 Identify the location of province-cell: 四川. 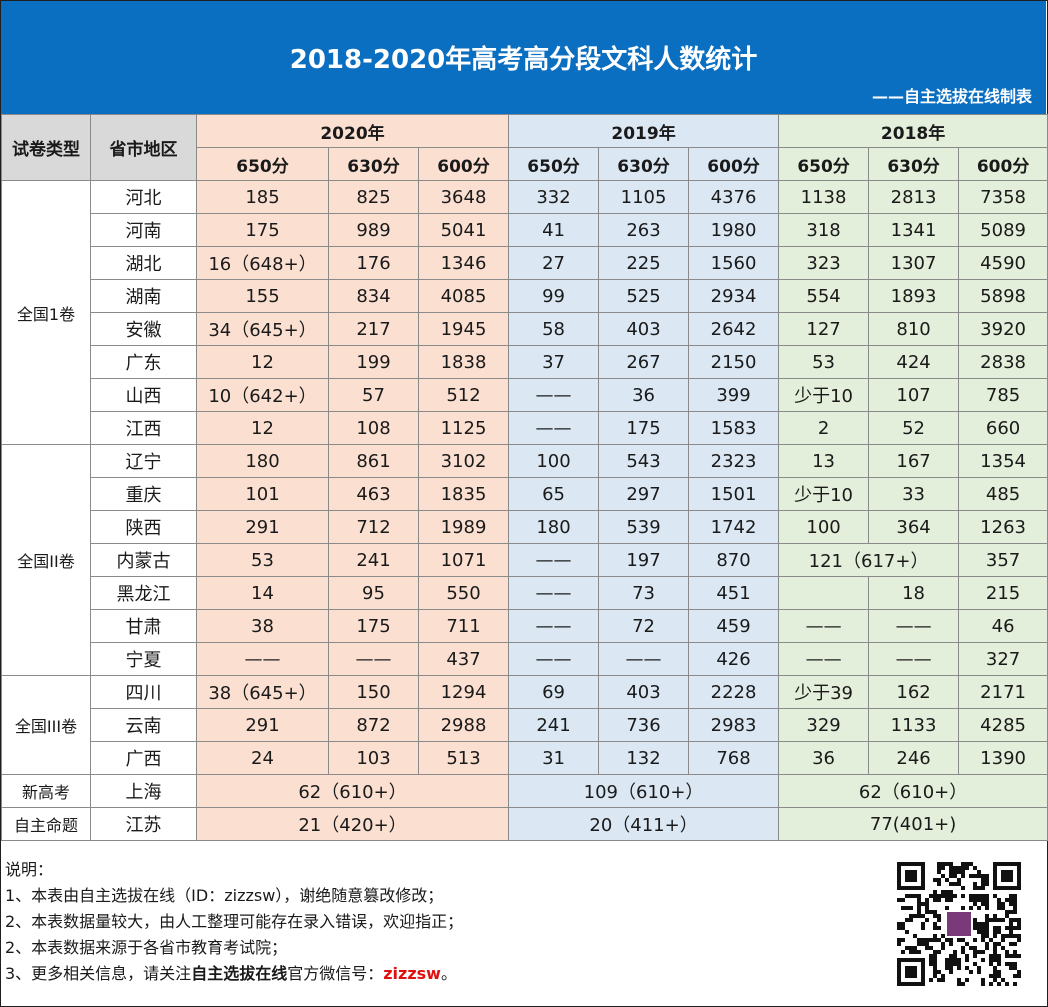
(143, 692).